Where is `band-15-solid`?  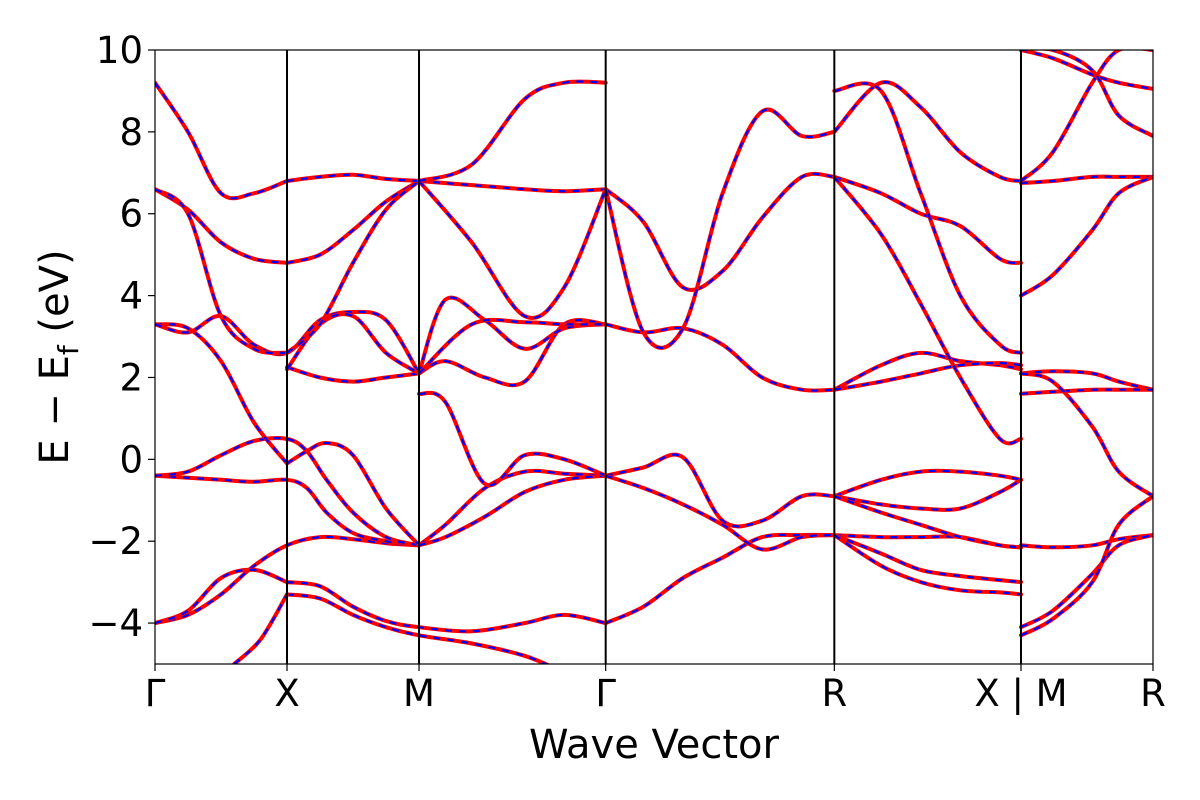
band-15-solid is located at coordinates (927, 483).